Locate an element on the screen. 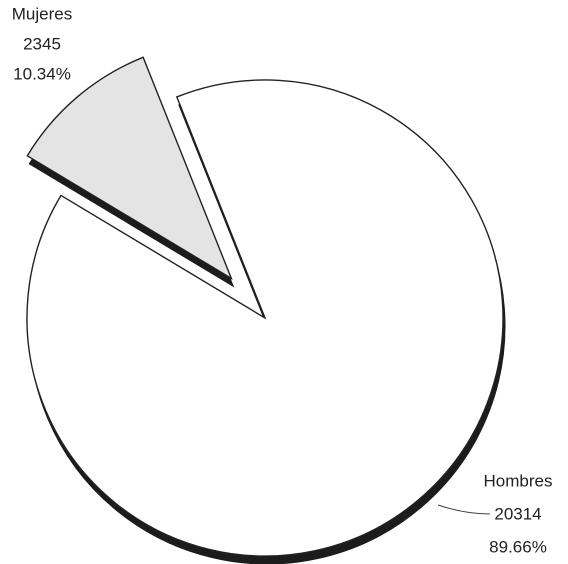 Image resolution: width=568 pixels, height=564 pixels. slice-label: Hombres is located at coordinates (518, 480).